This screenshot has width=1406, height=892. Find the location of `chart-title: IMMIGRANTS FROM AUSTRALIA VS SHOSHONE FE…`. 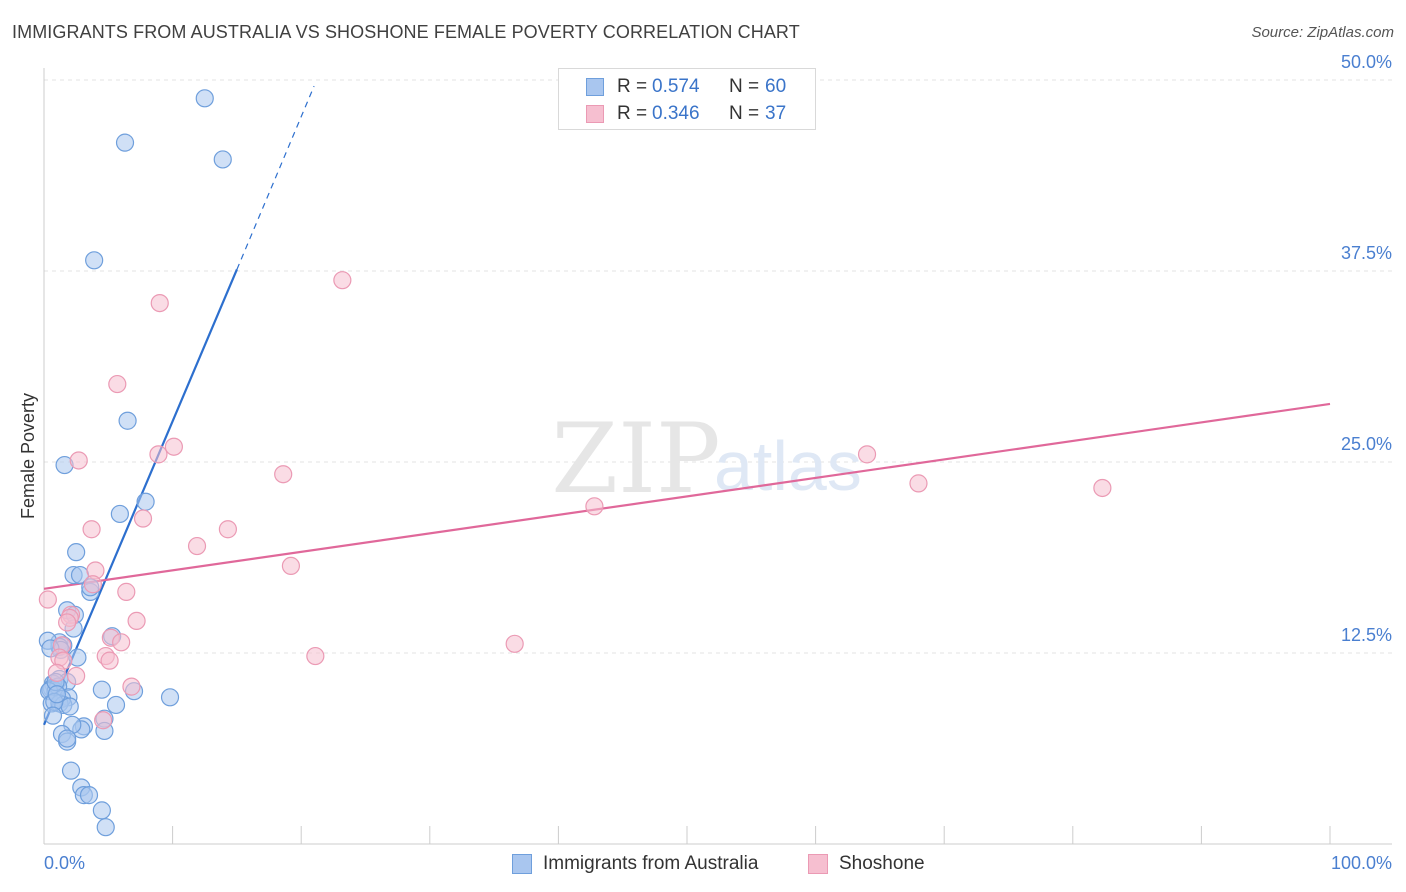

chart-title: IMMIGRANTS FROM AUSTRALIA VS SHOSHONE FE… is located at coordinates (406, 32).